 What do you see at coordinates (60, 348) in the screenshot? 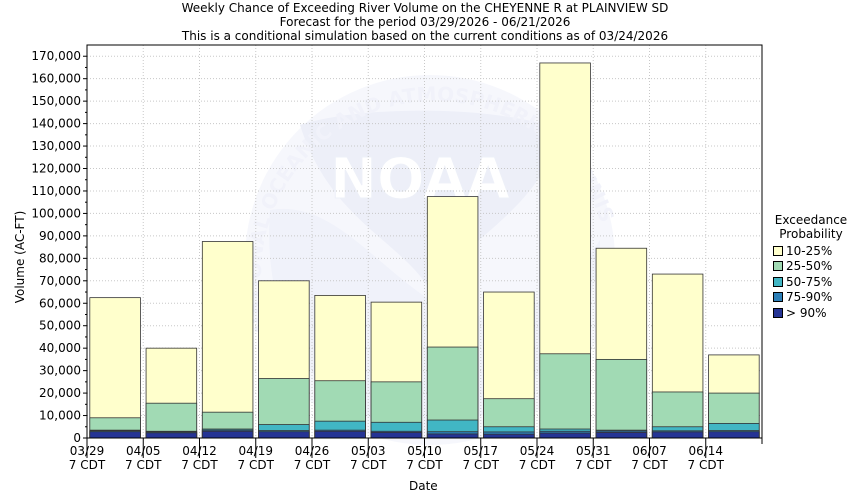
I see `y-tick-label: 40,000` at bounding box center [60, 348].